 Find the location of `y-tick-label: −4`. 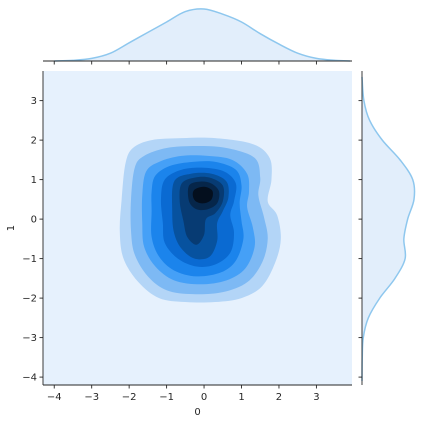

y-tick-label: −4 is located at coordinates (29, 378).